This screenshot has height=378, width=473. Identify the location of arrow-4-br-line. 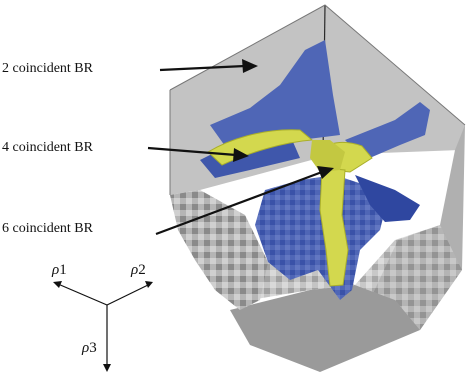
(192, 151).